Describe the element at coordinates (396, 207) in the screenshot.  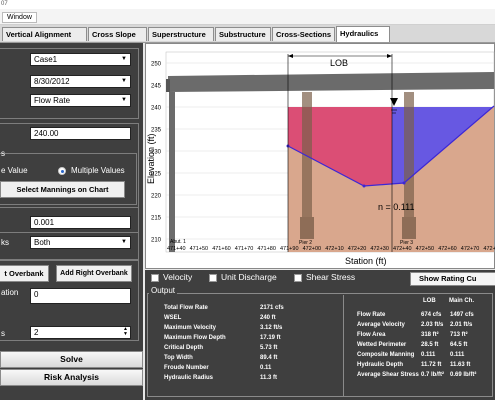
I see `mannings-n-label: n = 0.111` at that location.